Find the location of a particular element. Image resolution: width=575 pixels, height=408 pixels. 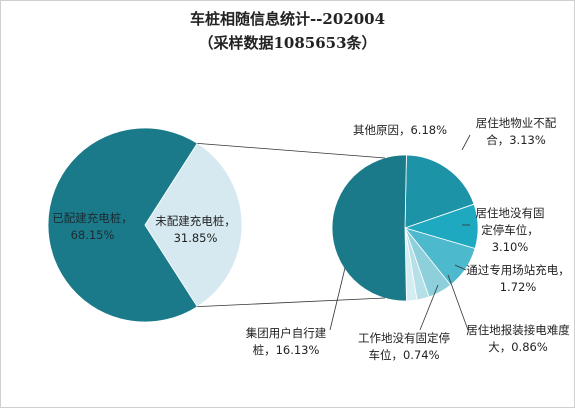

value-label: 6.18% is located at coordinates (429, 130).